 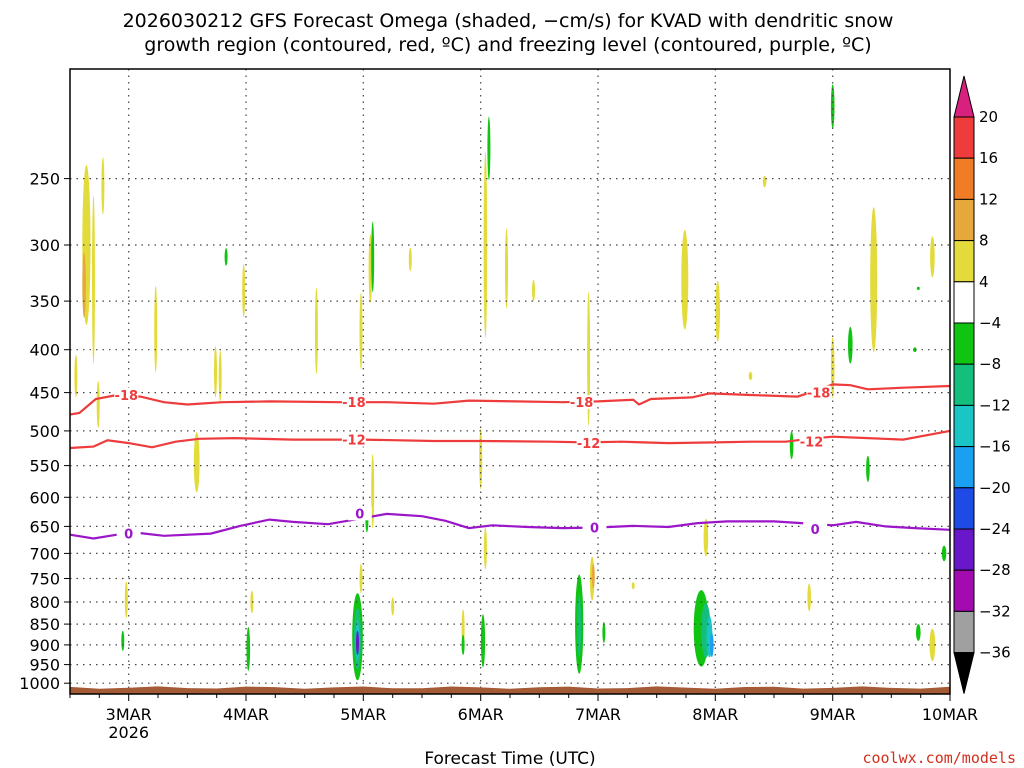 I want to click on x-tick-label-4MAR: 4MAR, so click(x=246, y=714).